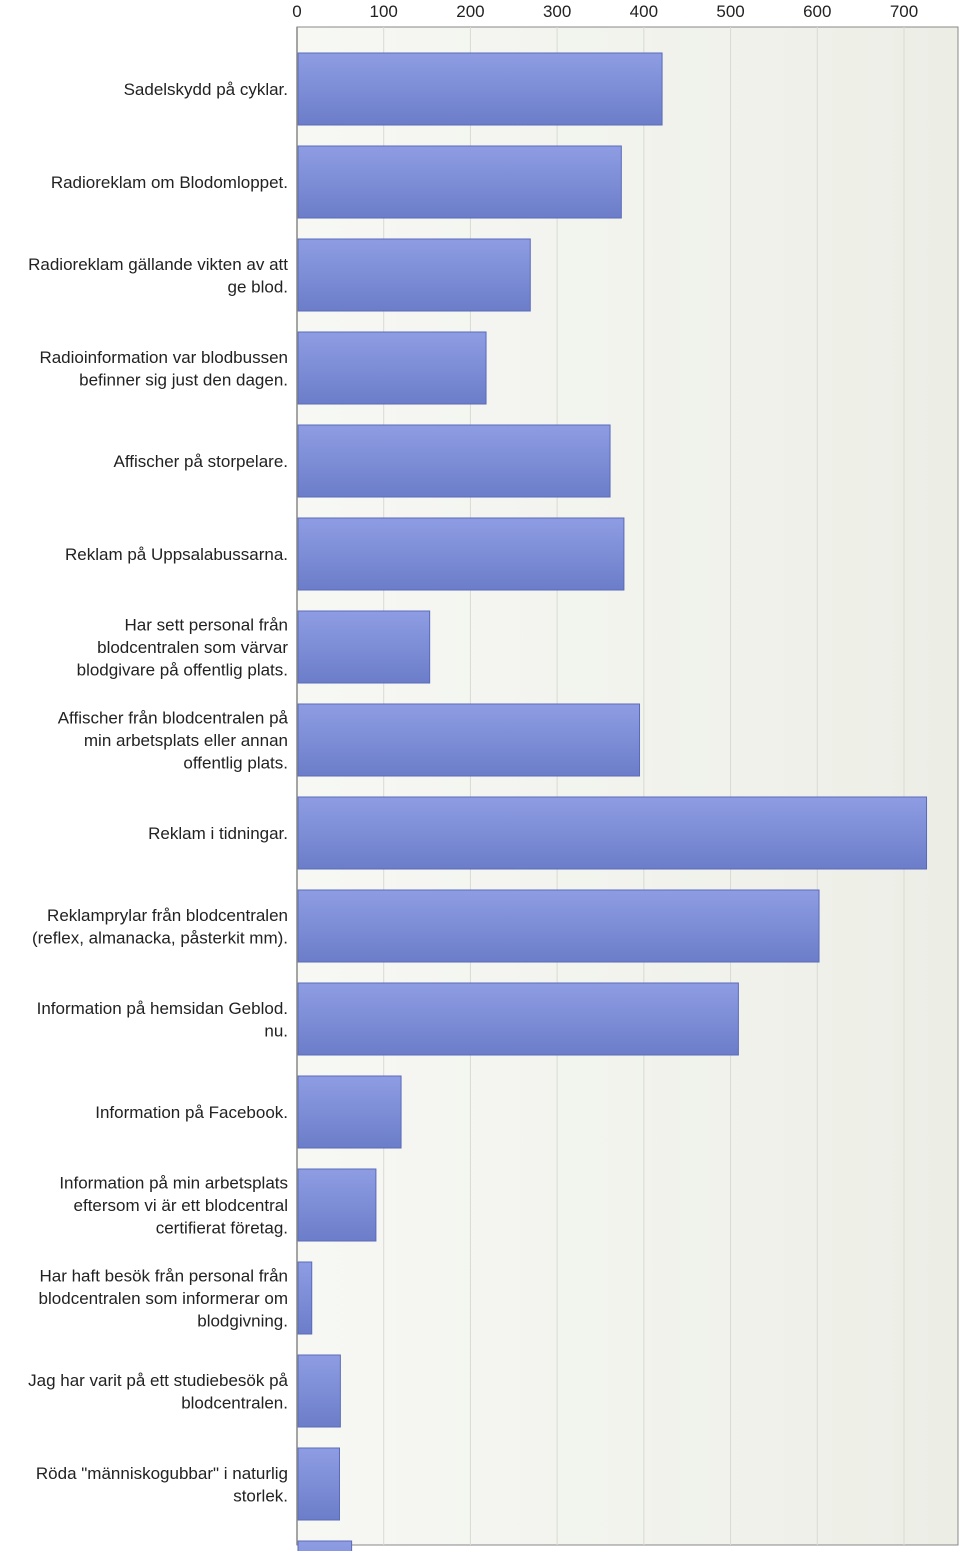 The image size is (960, 1551). I want to click on x-tick-label: 400, so click(644, 11).